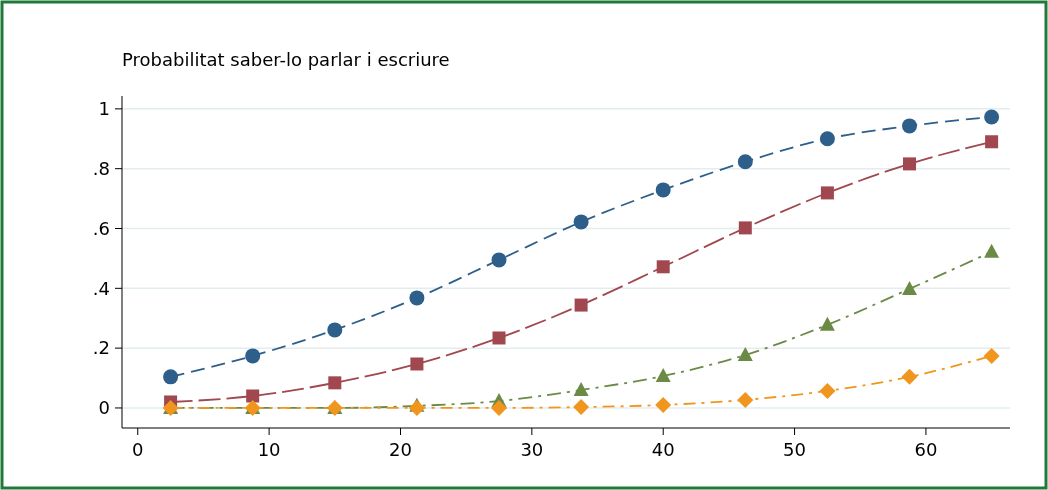 The width and height of the screenshot is (1048, 490). What do you see at coordinates (104, 408) in the screenshot?
I see `y-tick-label: 0` at bounding box center [104, 408].